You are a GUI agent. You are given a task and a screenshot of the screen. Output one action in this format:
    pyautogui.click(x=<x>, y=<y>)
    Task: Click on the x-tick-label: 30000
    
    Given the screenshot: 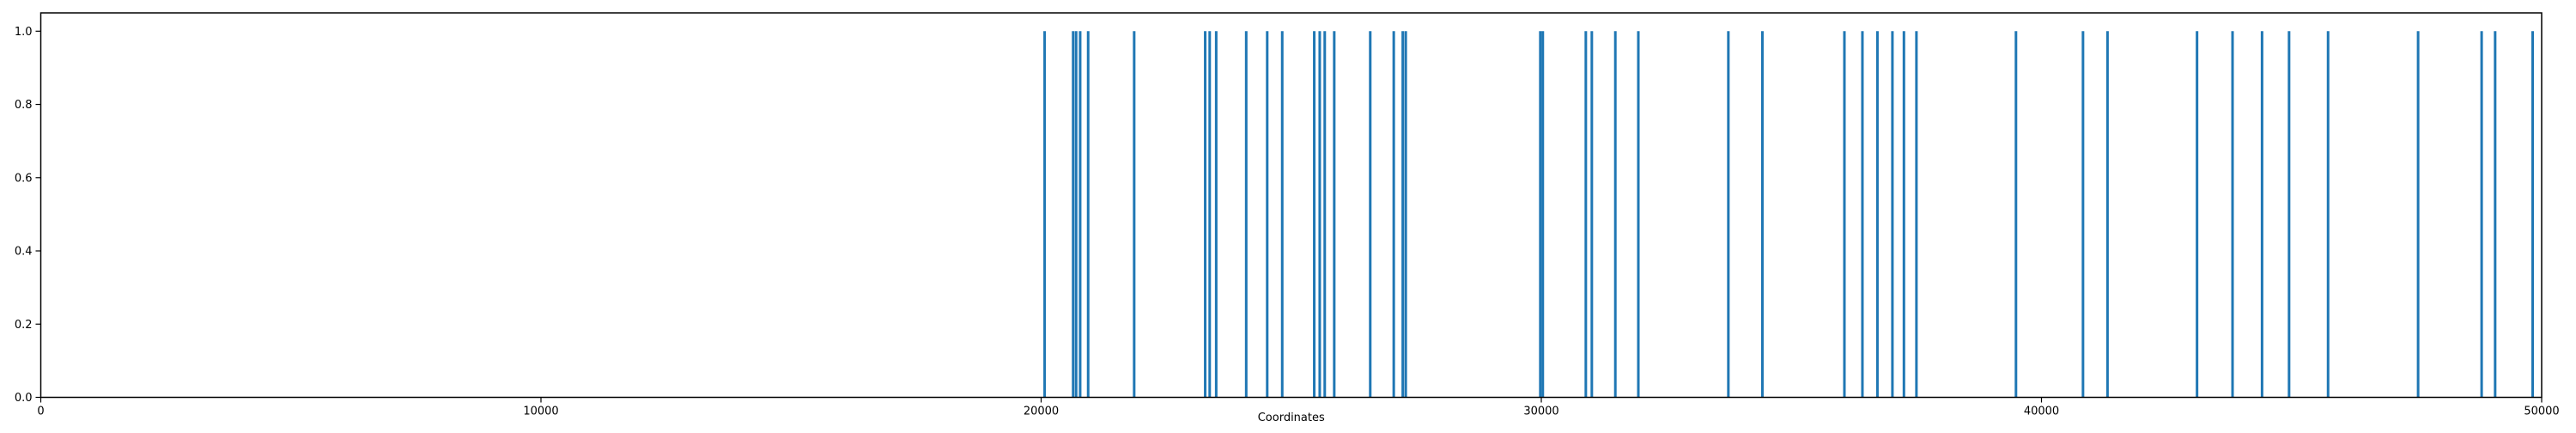 What is the action you would take?
    pyautogui.click(x=1540, y=412)
    